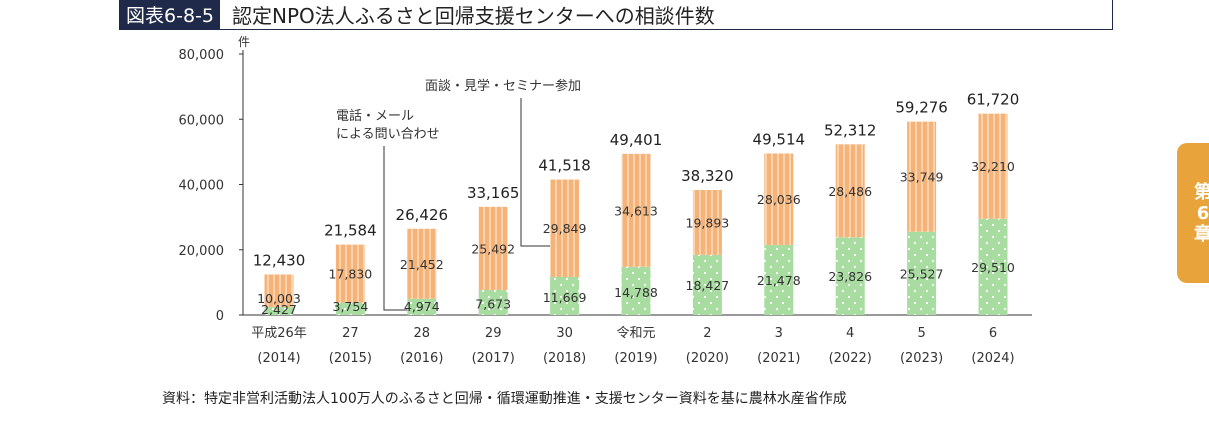 The height and width of the screenshot is (436, 1209). I want to click on bar-total-label: 38,320, so click(707, 176).